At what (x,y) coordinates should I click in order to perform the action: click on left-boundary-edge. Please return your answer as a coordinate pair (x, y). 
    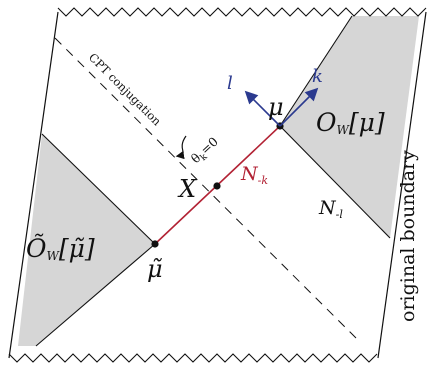
    Looking at the image, I should click on (33, 185).